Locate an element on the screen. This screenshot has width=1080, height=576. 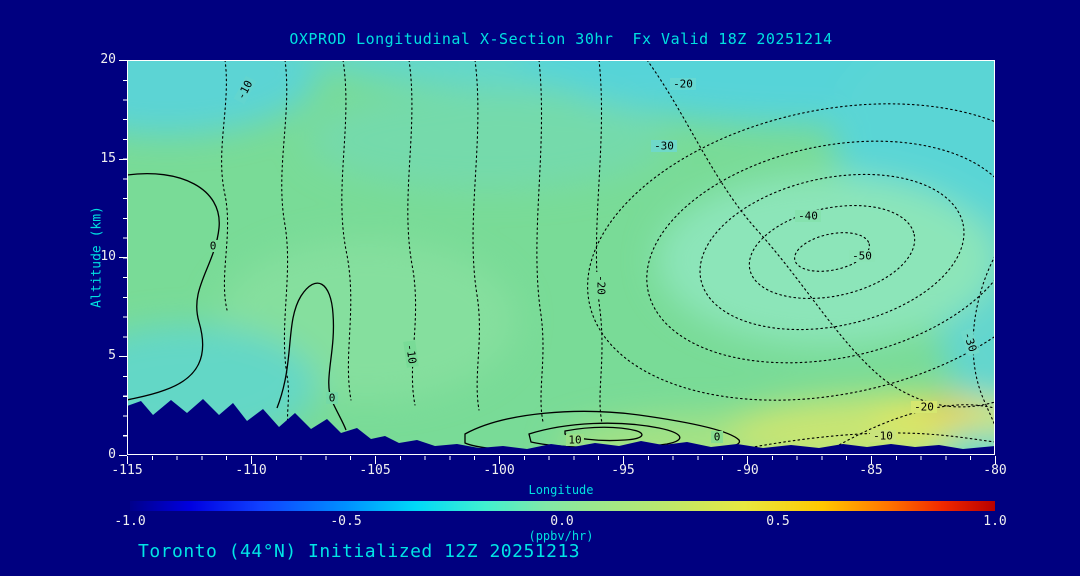
x-tick-label: -90 is located at coordinates (747, 470).